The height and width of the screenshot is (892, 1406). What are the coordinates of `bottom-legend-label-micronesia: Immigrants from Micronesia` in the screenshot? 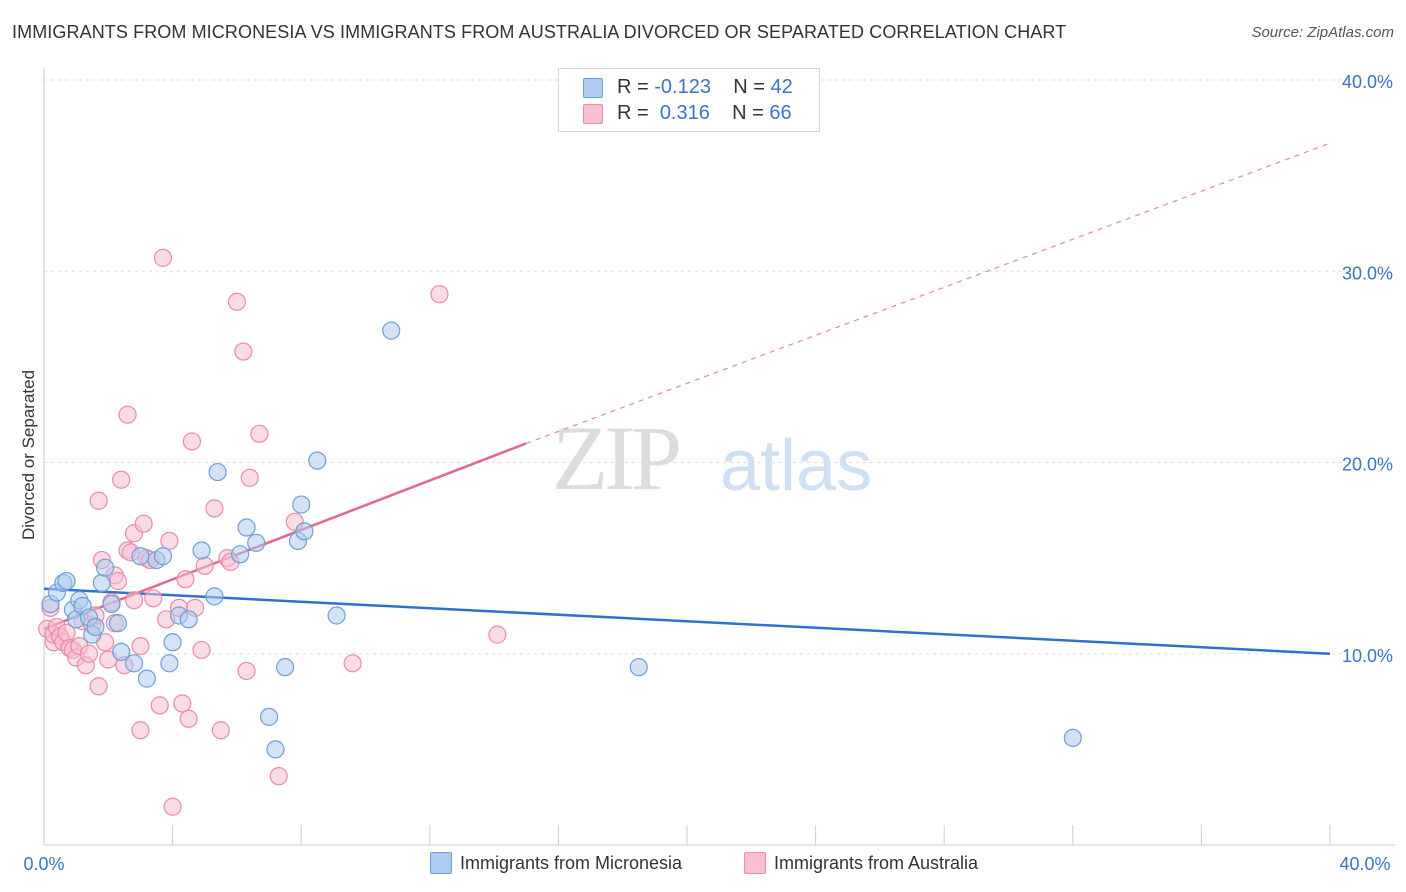 It's located at (571, 863).